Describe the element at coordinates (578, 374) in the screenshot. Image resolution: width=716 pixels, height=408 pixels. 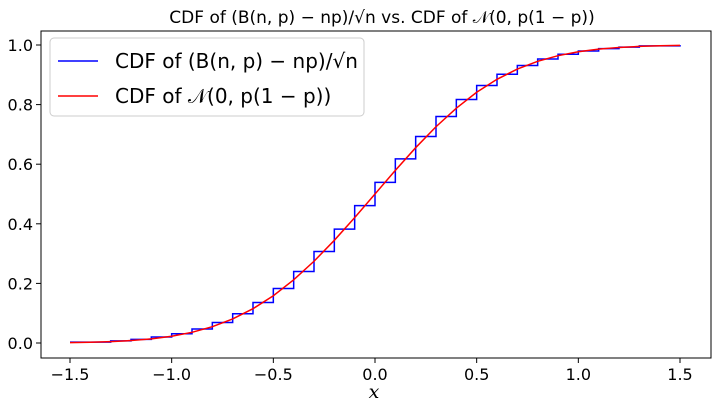
I see `x-tick-label: 1.0` at that location.